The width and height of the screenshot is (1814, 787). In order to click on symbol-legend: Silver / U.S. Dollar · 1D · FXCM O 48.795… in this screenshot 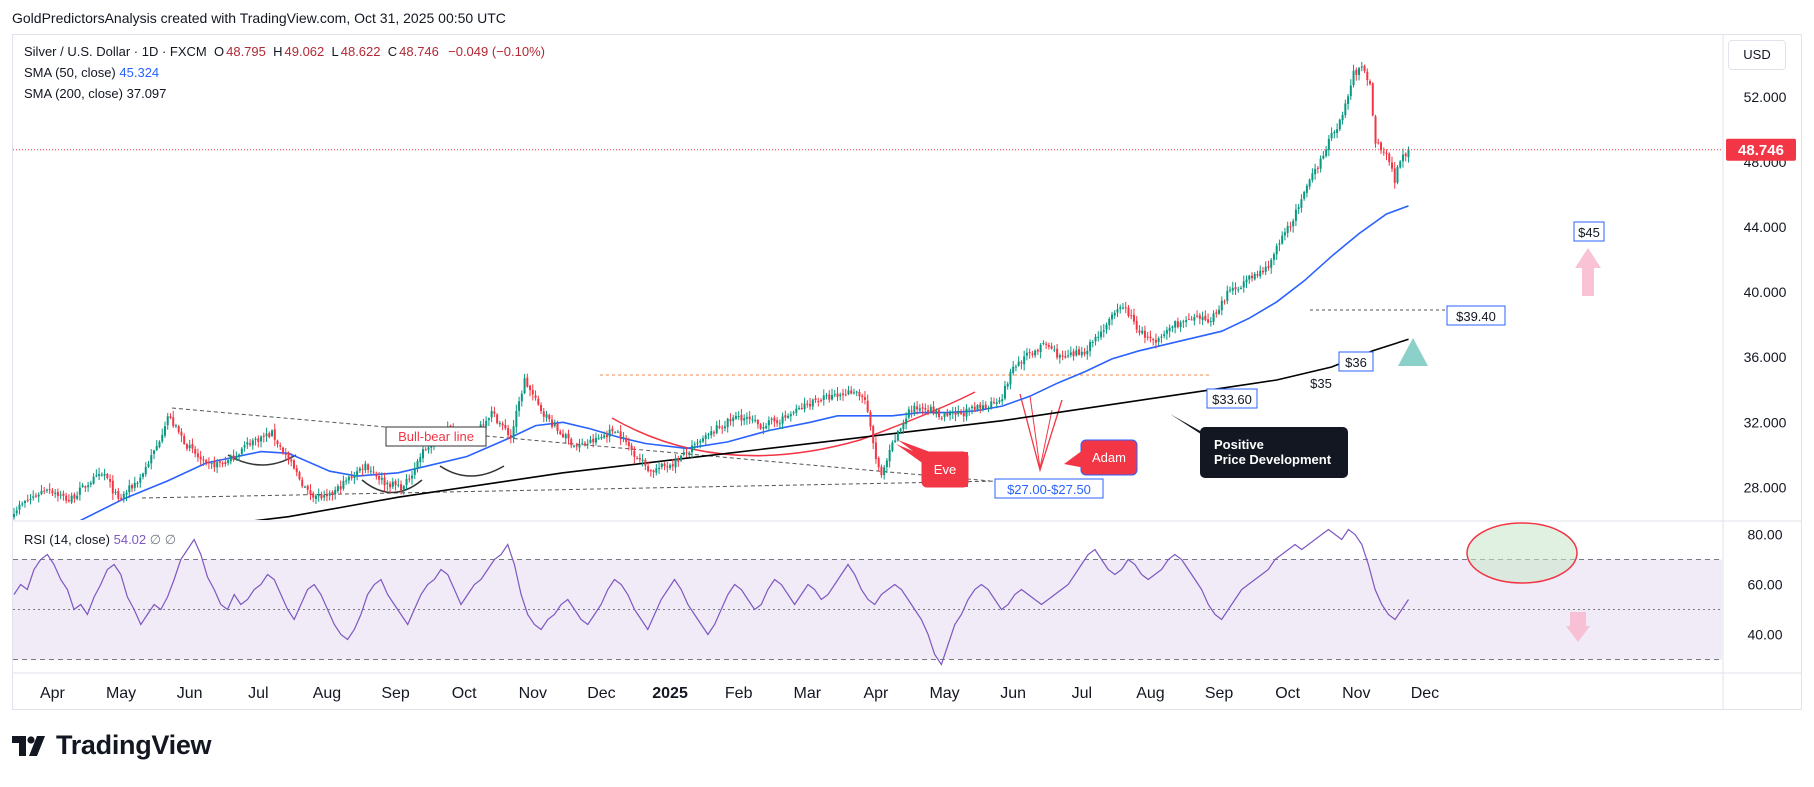, I will do `click(284, 51)`.